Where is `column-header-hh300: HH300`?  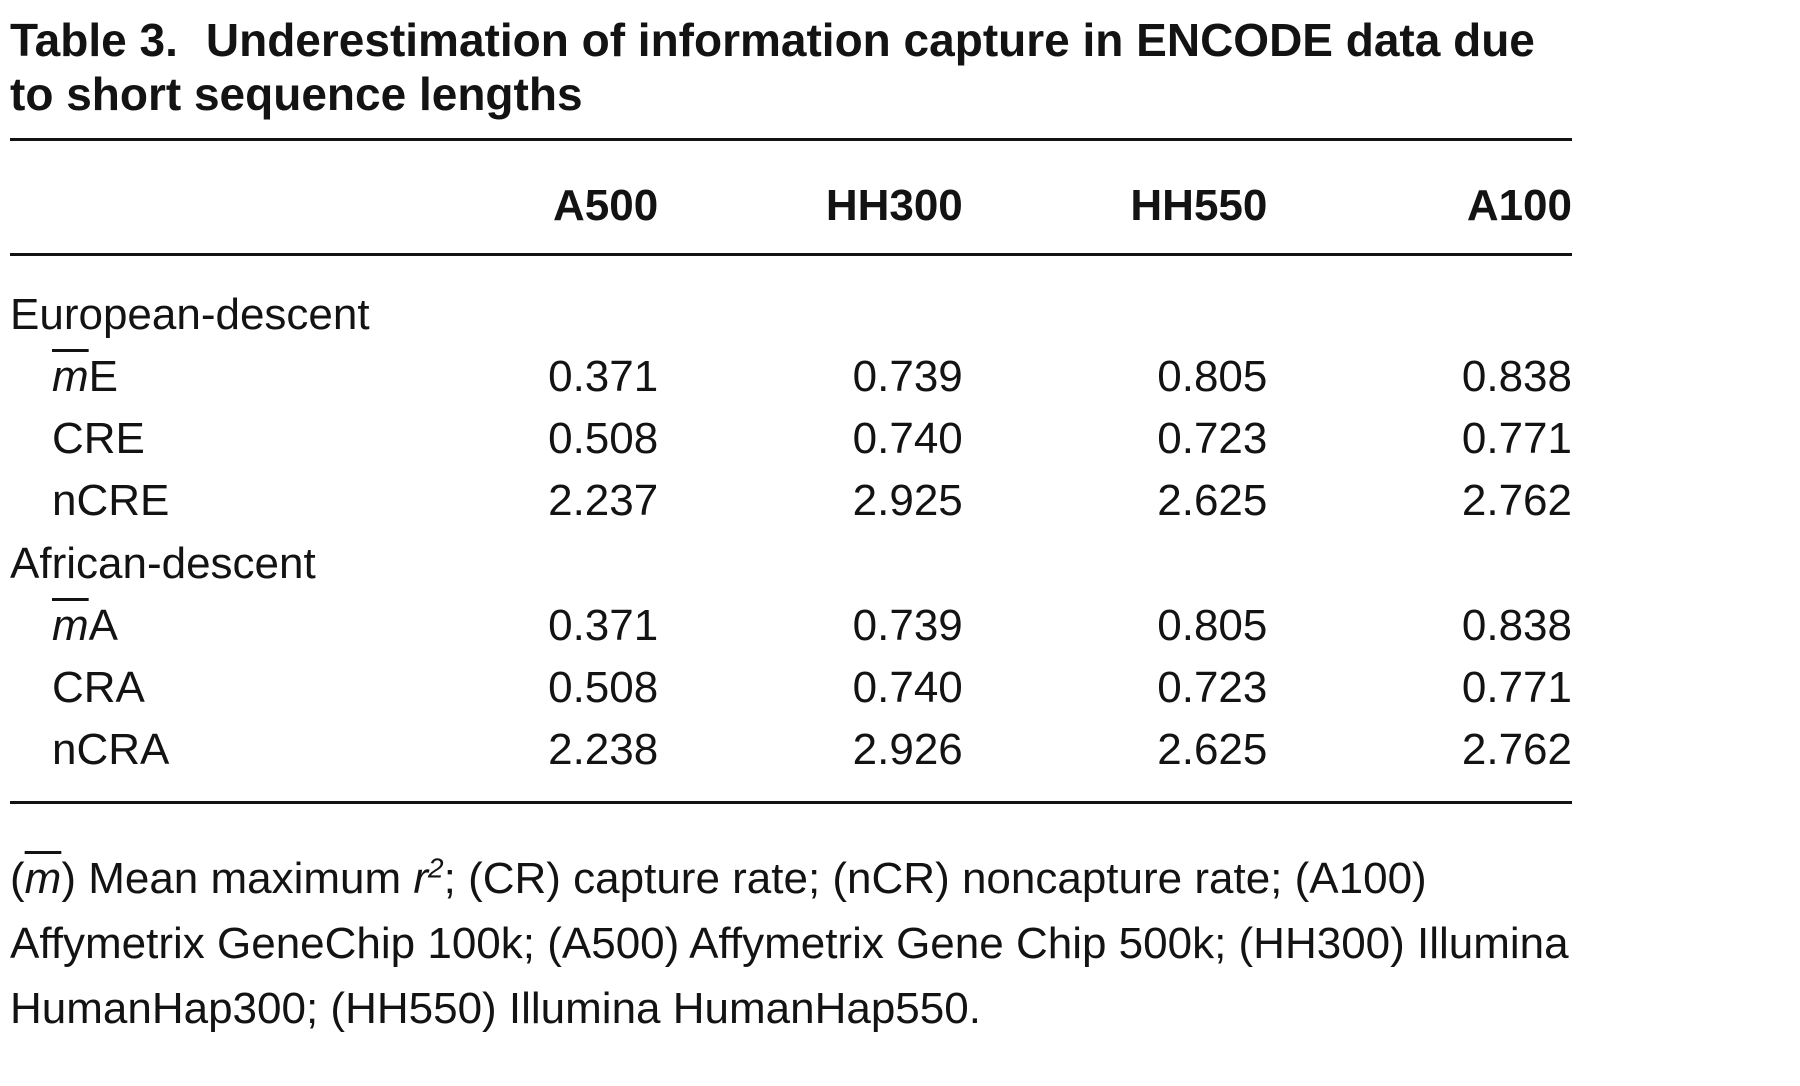
column-header-hh300: HH300 is located at coordinates (810, 198).